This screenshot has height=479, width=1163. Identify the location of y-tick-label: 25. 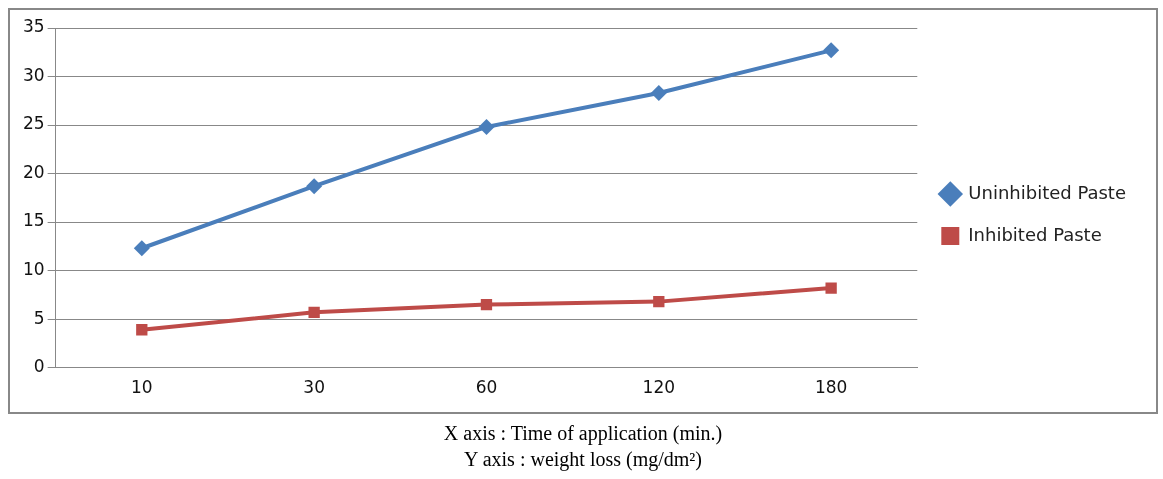
(33, 123).